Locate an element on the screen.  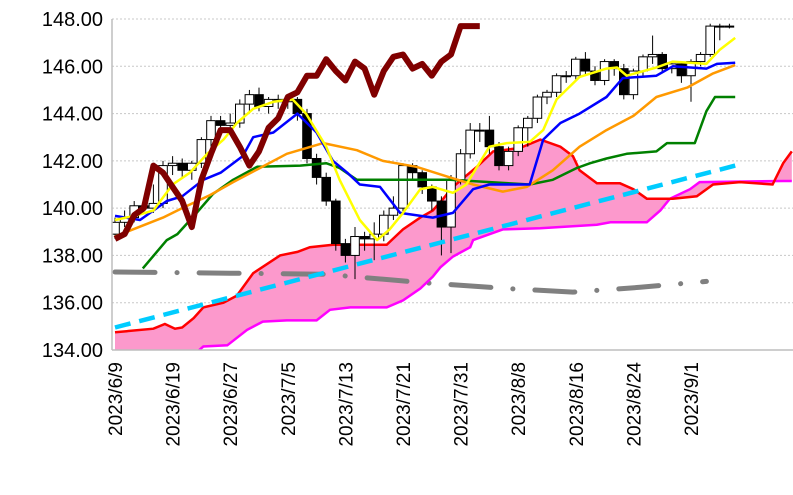
y-tick-label: 138.00 is located at coordinates (72, 256).